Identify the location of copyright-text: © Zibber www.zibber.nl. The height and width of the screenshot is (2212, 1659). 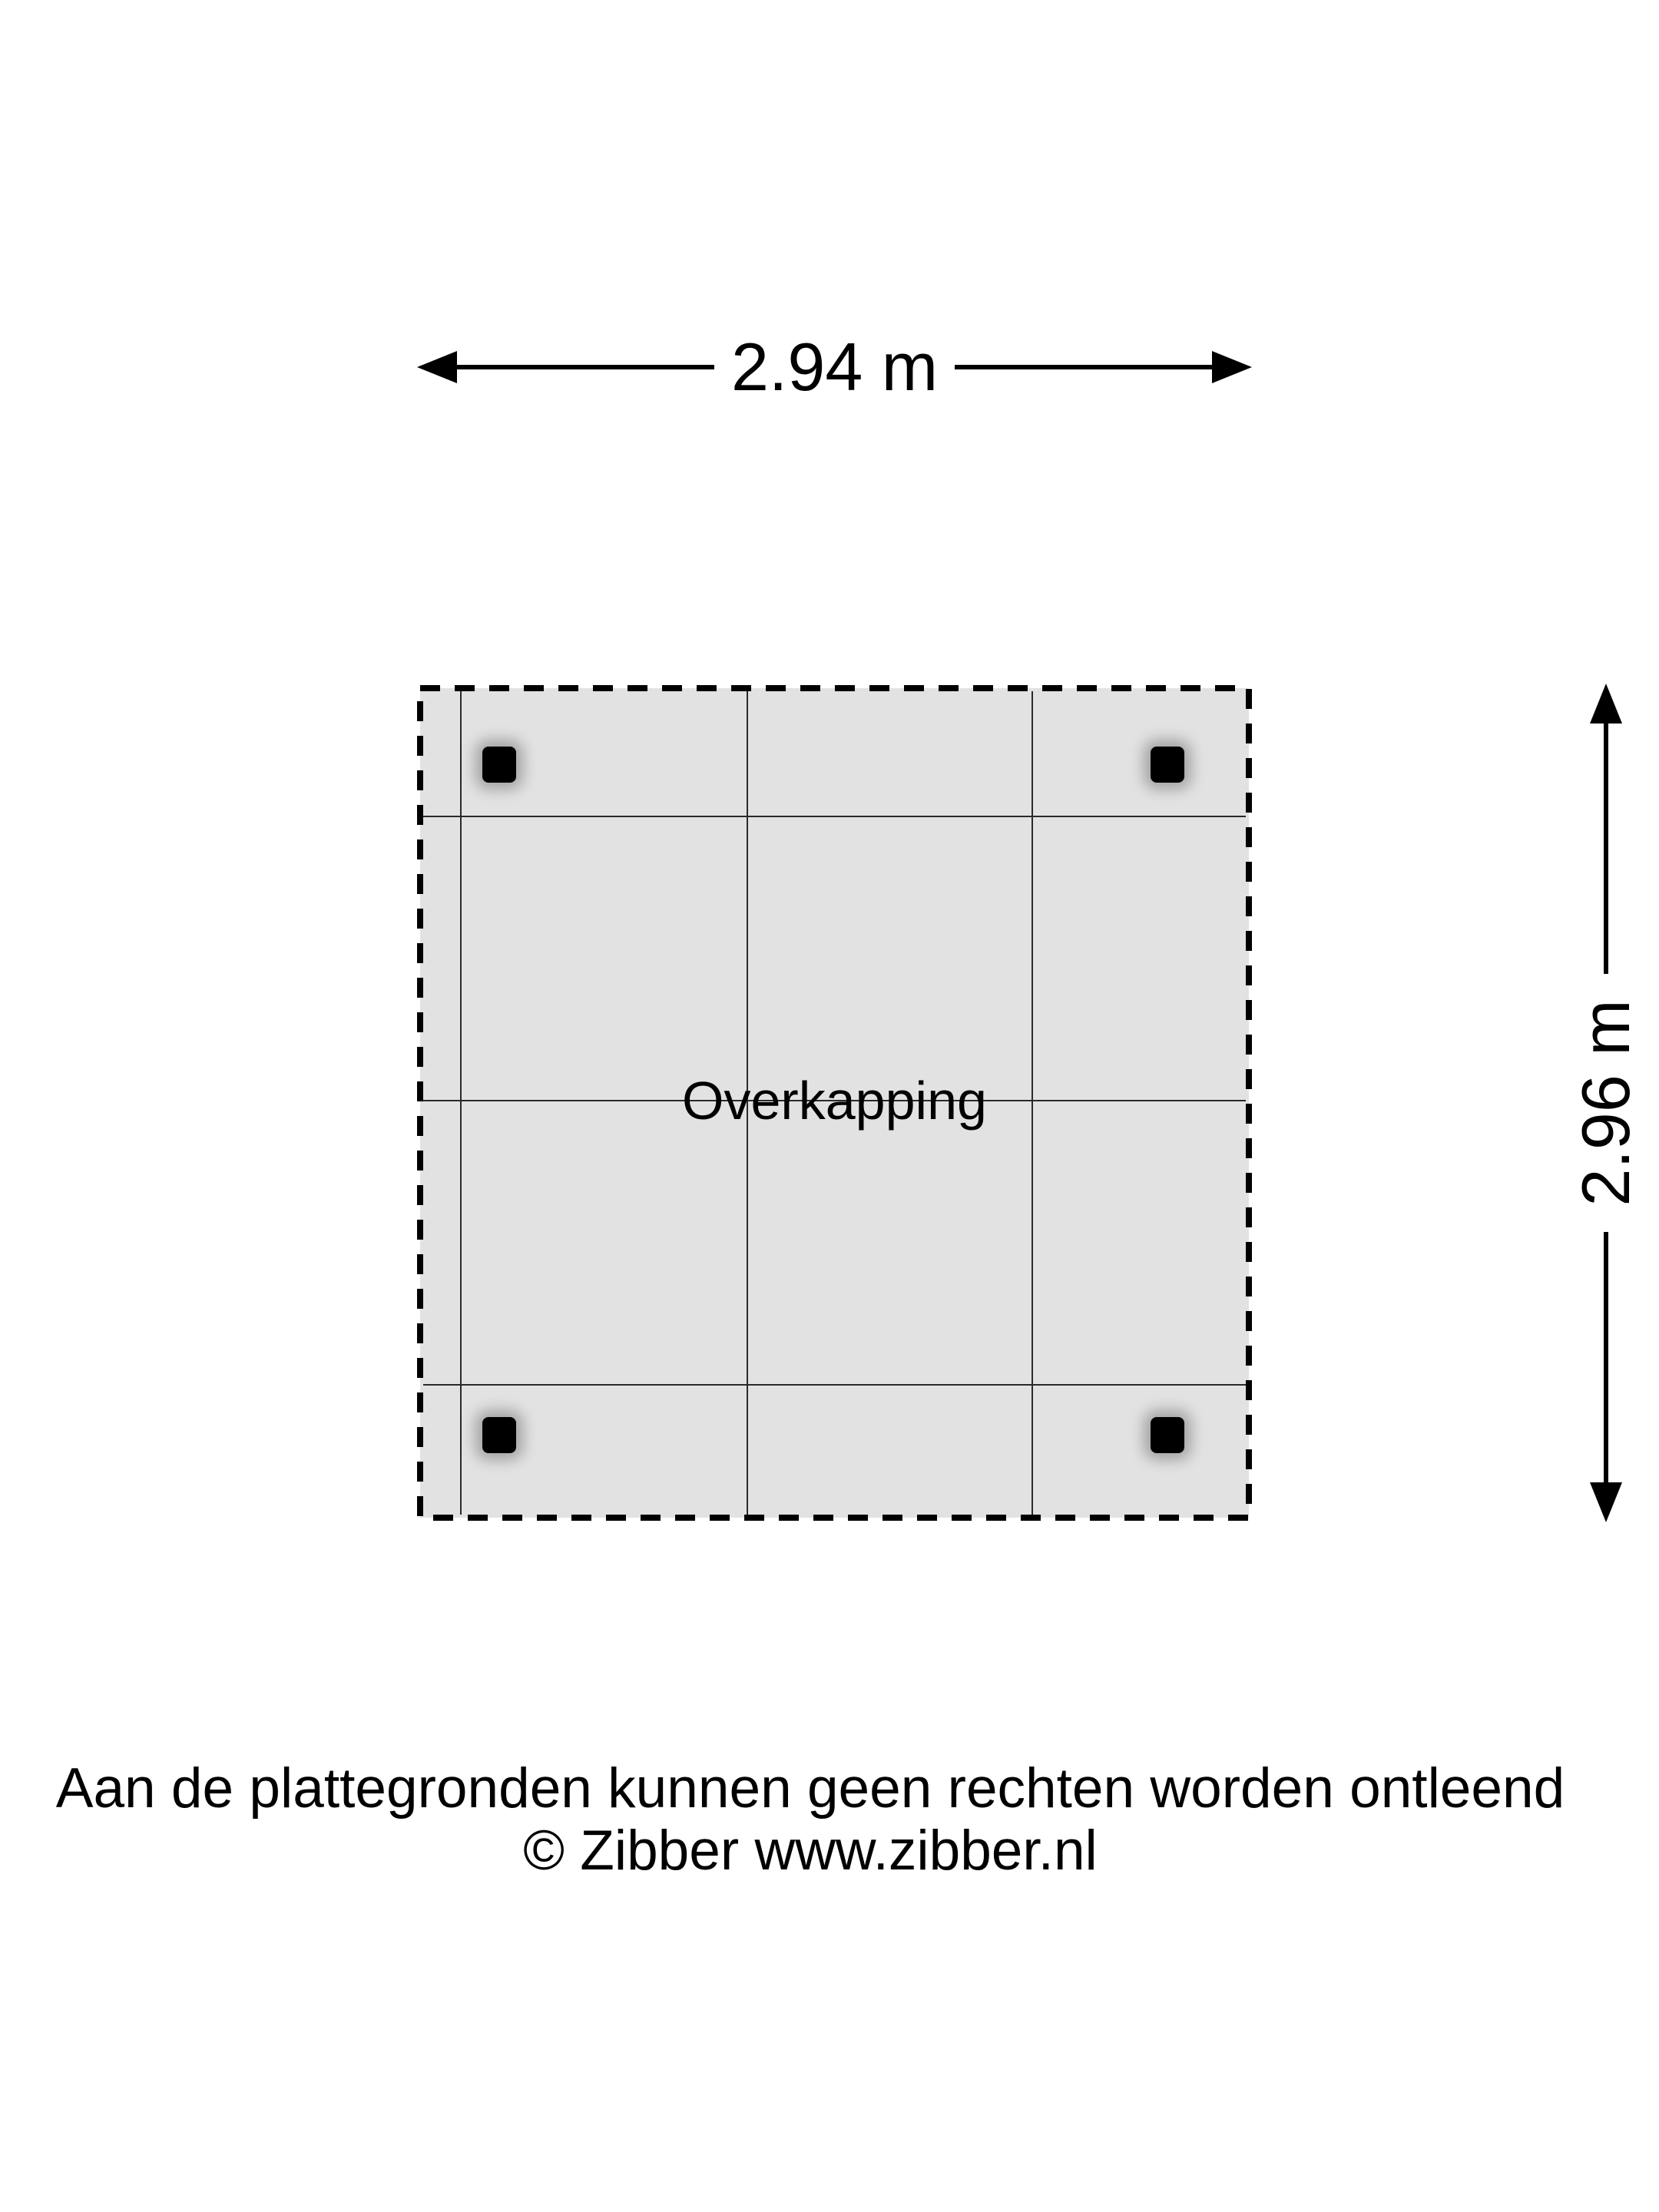
(810, 1851).